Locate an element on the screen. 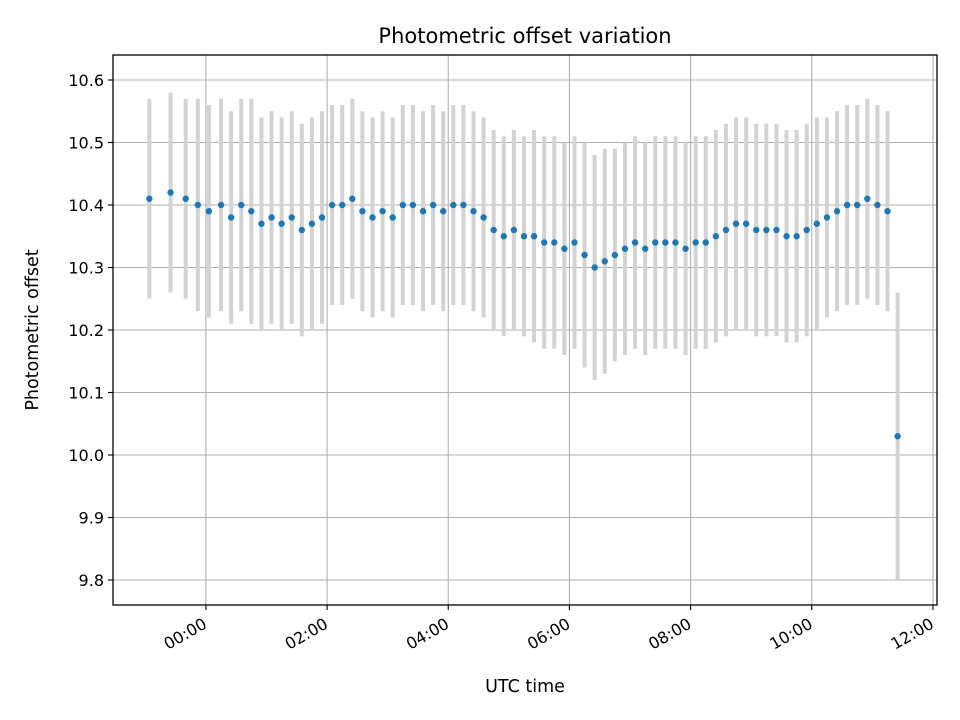 The image size is (960, 720). x-tick-label: 10:00 is located at coordinates (790, 634).